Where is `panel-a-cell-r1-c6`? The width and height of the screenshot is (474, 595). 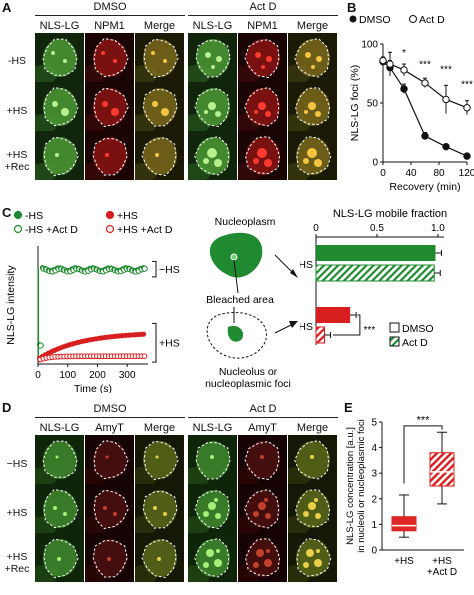
panel-a-cell-r1-c6 is located at coordinates (312, 57).